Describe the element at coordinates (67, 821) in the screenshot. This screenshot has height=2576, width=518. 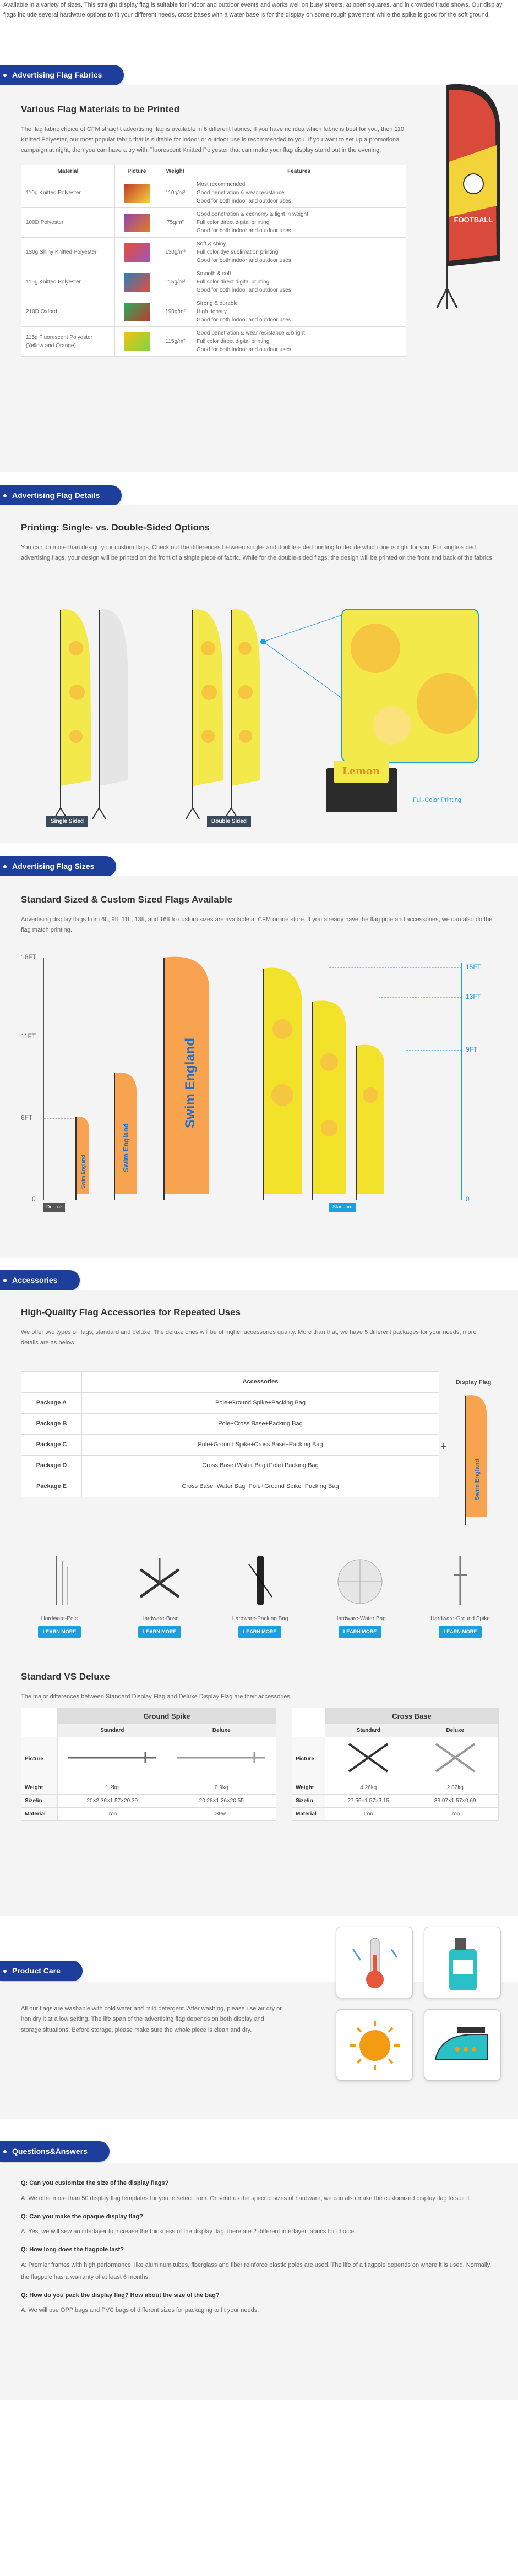
I see `single-sided-label: Single Sided` at that location.